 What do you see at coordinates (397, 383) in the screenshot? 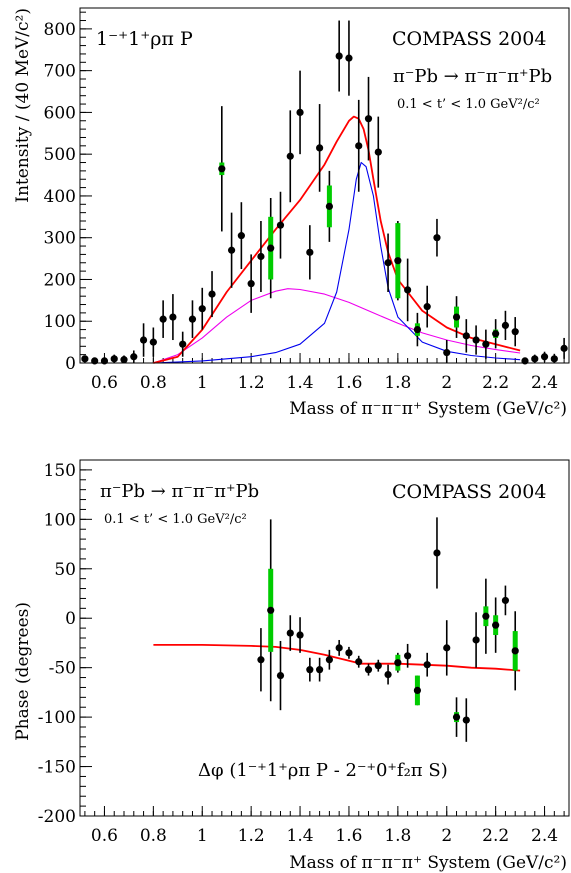
I see `intensity-x-tick-label: 1.8` at bounding box center [397, 383].